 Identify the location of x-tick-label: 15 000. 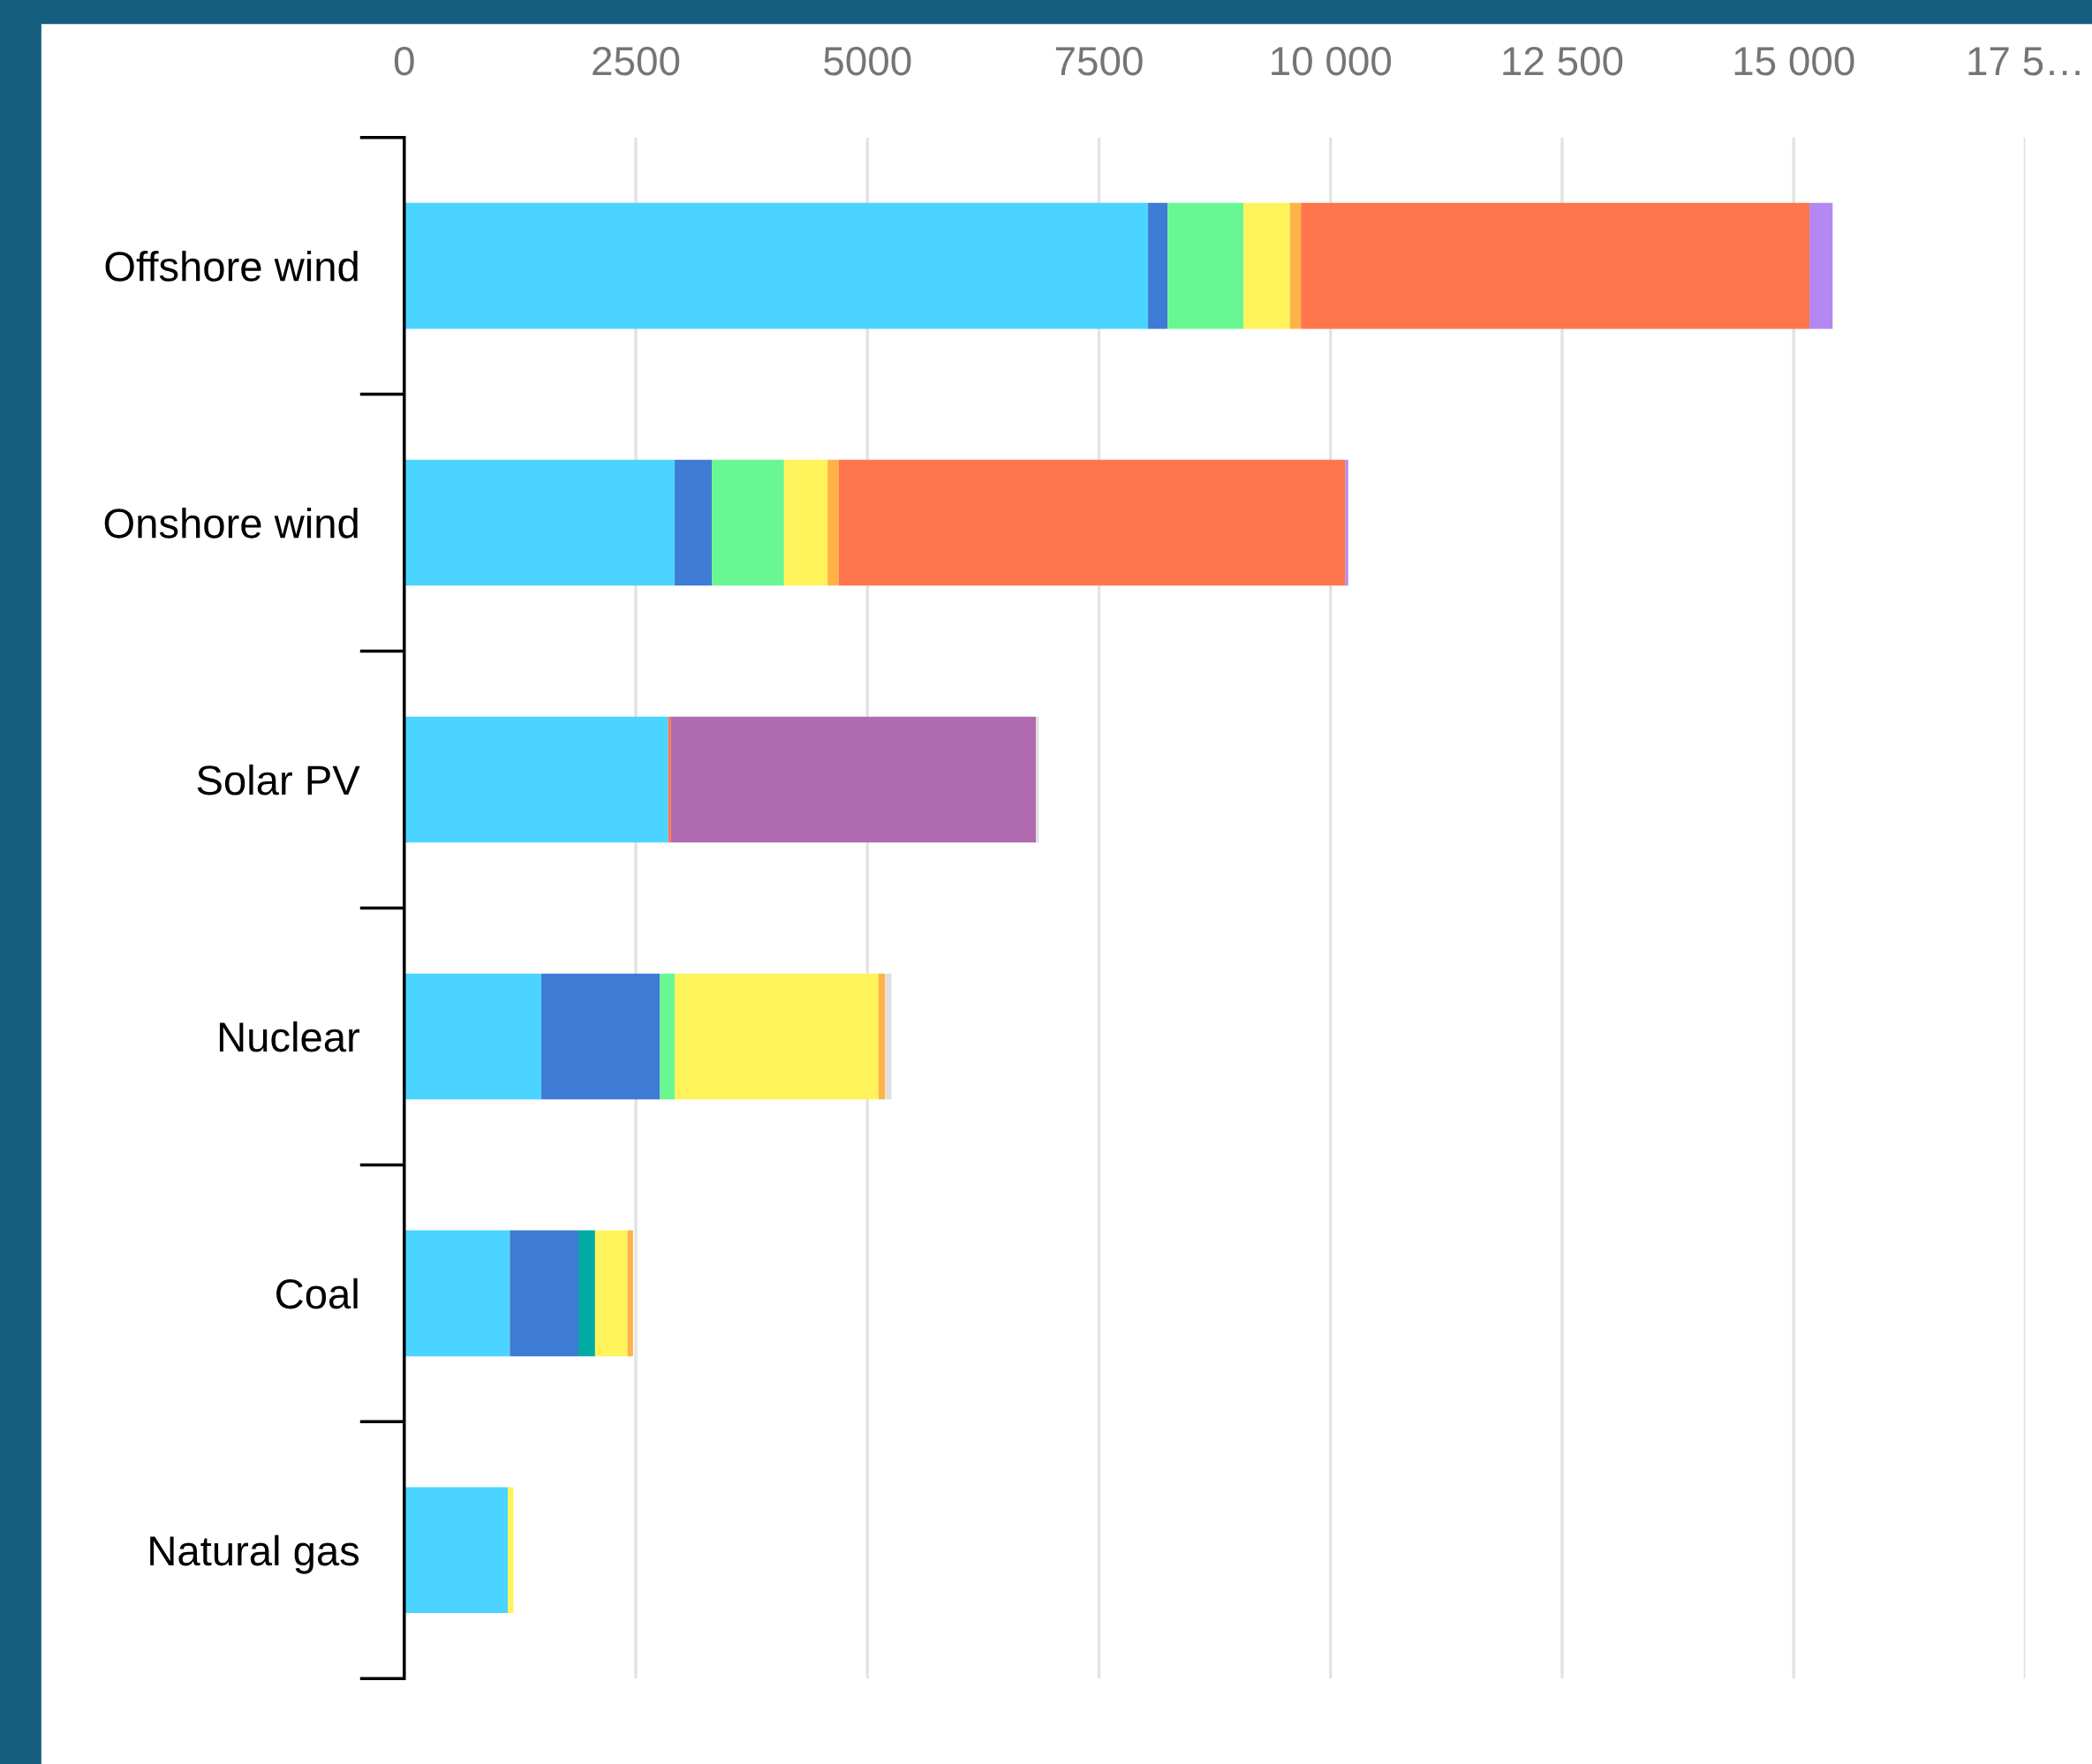
(1794, 62).